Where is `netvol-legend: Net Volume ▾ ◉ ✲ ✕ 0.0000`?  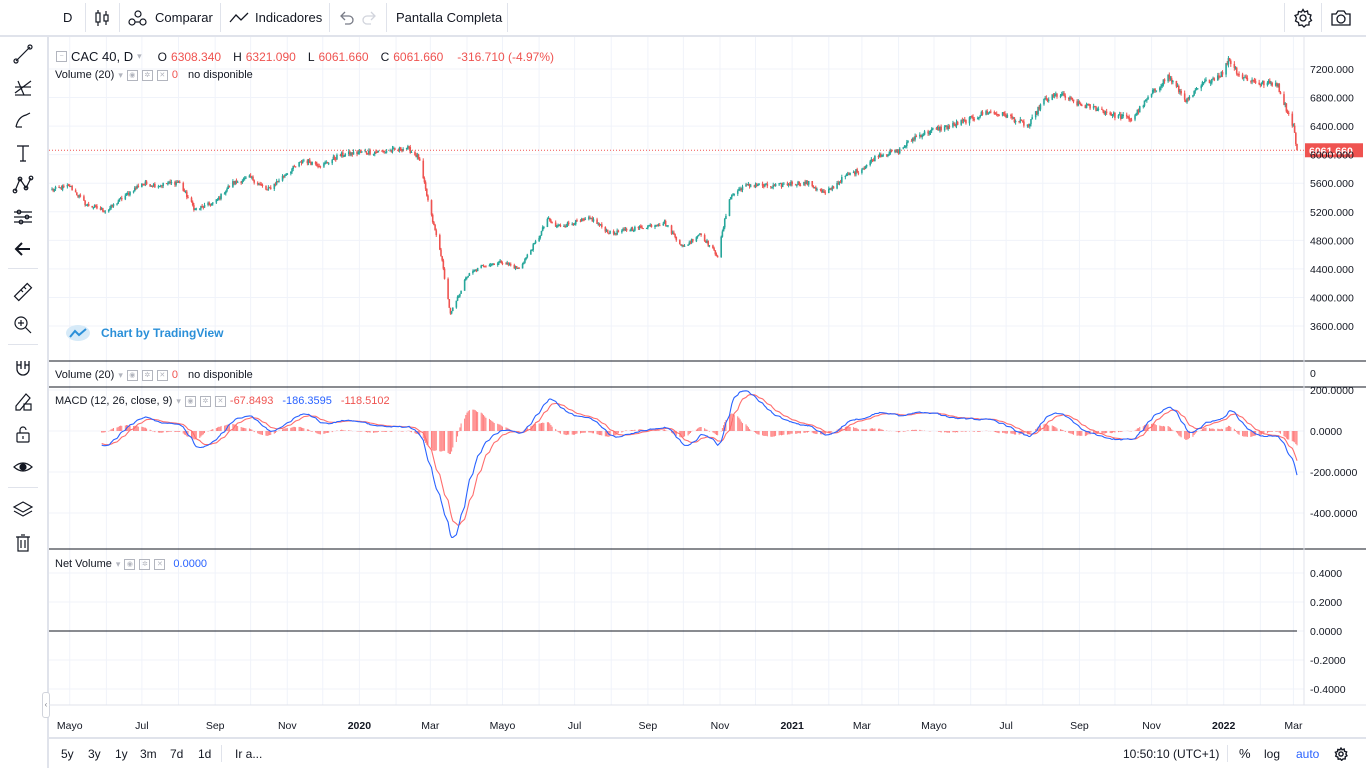 netvol-legend: Net Volume ▾ ◉ ✲ ✕ 0.0000 is located at coordinates (131, 564).